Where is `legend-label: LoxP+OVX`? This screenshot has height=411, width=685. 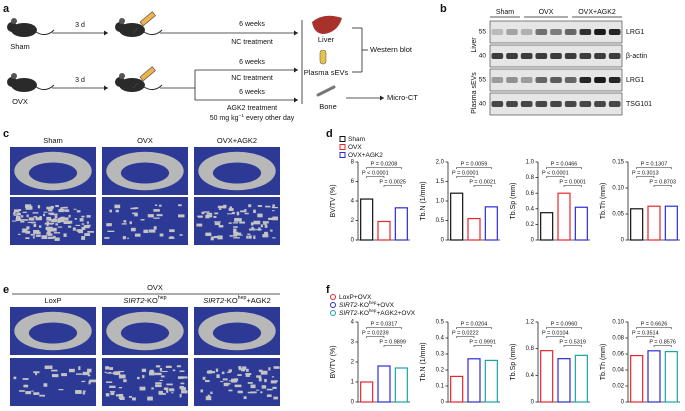 legend-label: LoxP+OVX is located at coordinates (355, 297).